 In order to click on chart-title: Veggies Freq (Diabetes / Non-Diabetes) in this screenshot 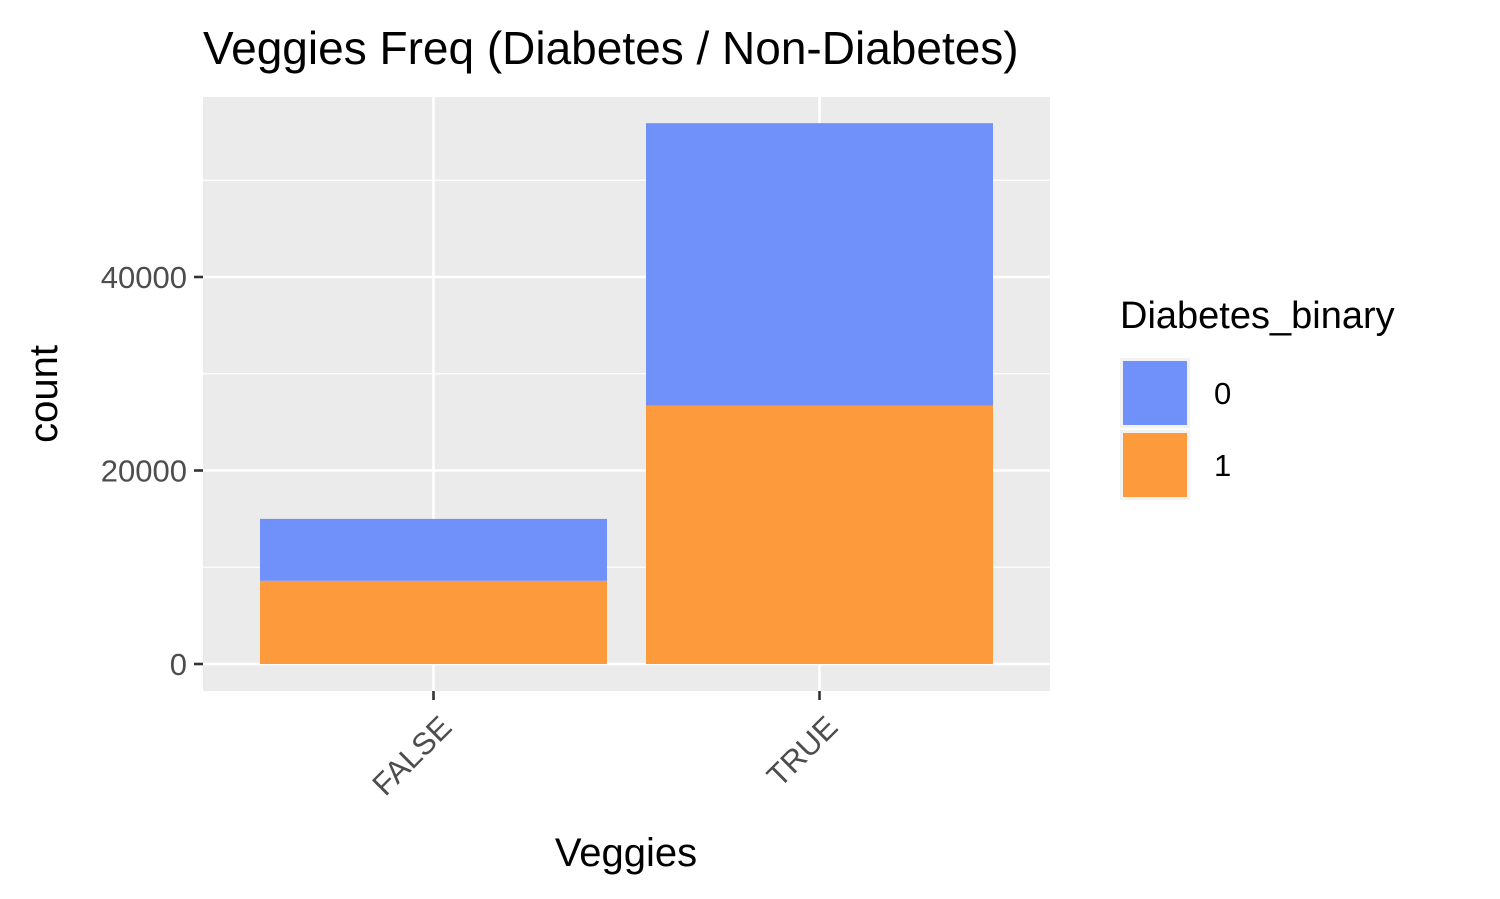, I will do `click(611, 48)`.